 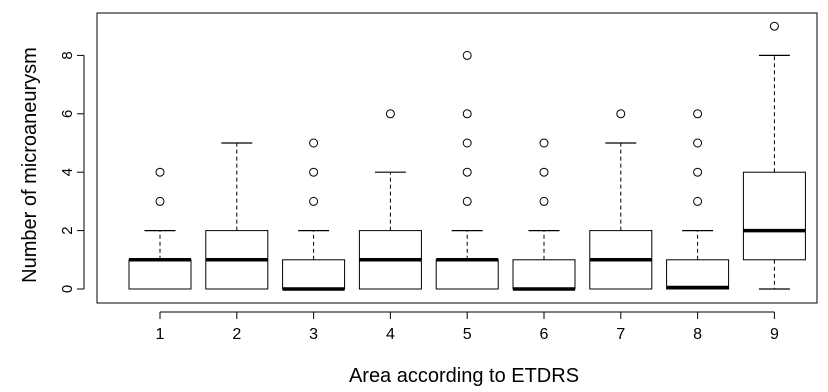 I want to click on y-tick-label-0: 0, so click(x=67, y=289).